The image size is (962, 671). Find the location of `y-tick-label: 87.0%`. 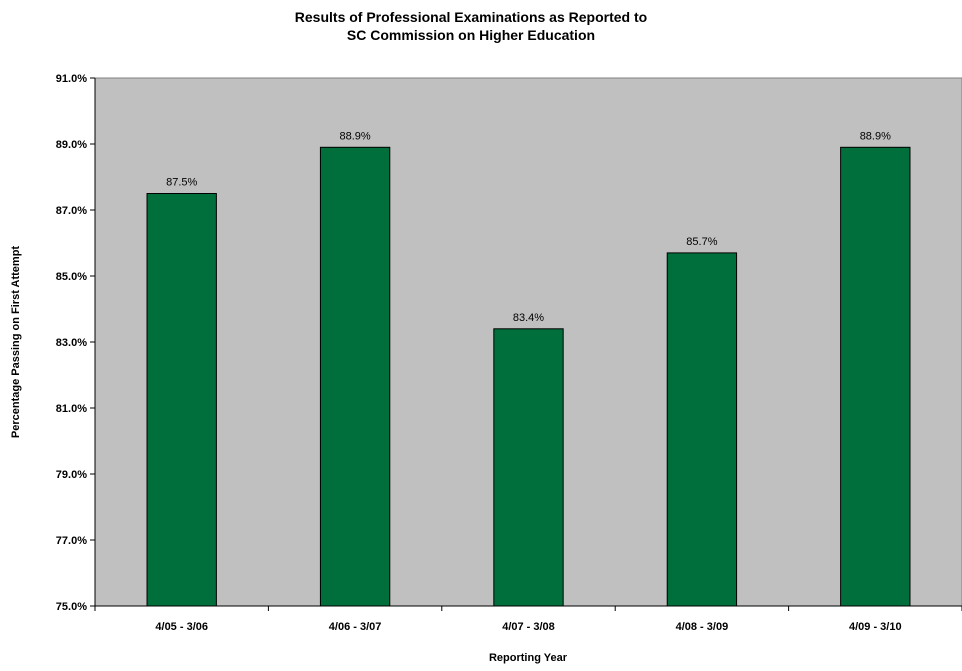

y-tick-label: 87.0% is located at coordinates (71, 211).